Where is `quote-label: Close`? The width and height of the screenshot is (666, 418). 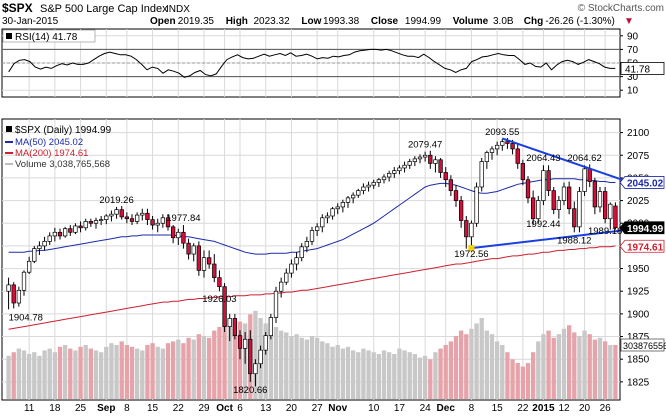 quote-label: Close is located at coordinates (385, 21).